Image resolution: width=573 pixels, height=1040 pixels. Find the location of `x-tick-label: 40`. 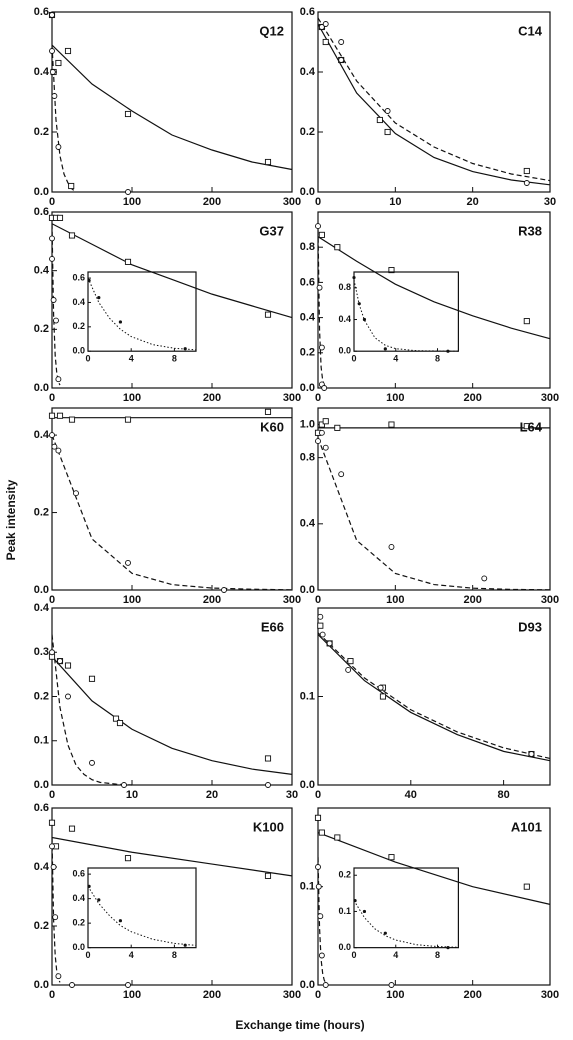

x-tick-label: 40 is located at coordinates (411, 795).